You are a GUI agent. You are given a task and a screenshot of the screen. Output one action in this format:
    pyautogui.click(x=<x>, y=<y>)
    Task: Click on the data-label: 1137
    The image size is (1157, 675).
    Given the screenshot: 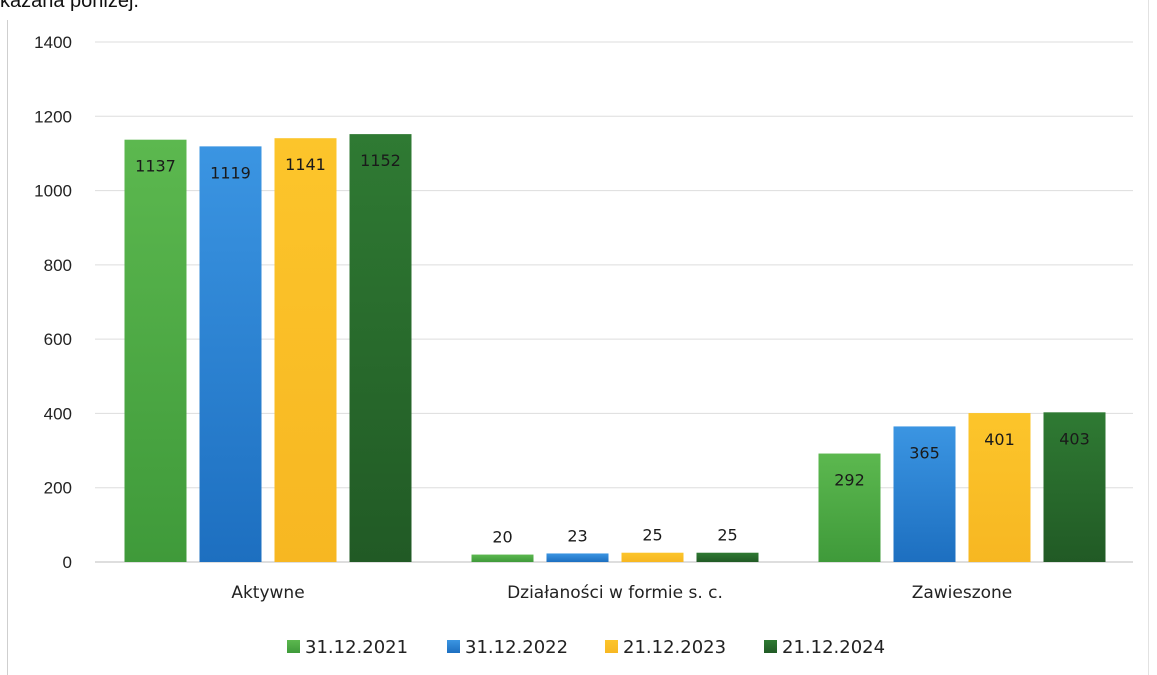 What is the action you would take?
    pyautogui.click(x=155, y=166)
    